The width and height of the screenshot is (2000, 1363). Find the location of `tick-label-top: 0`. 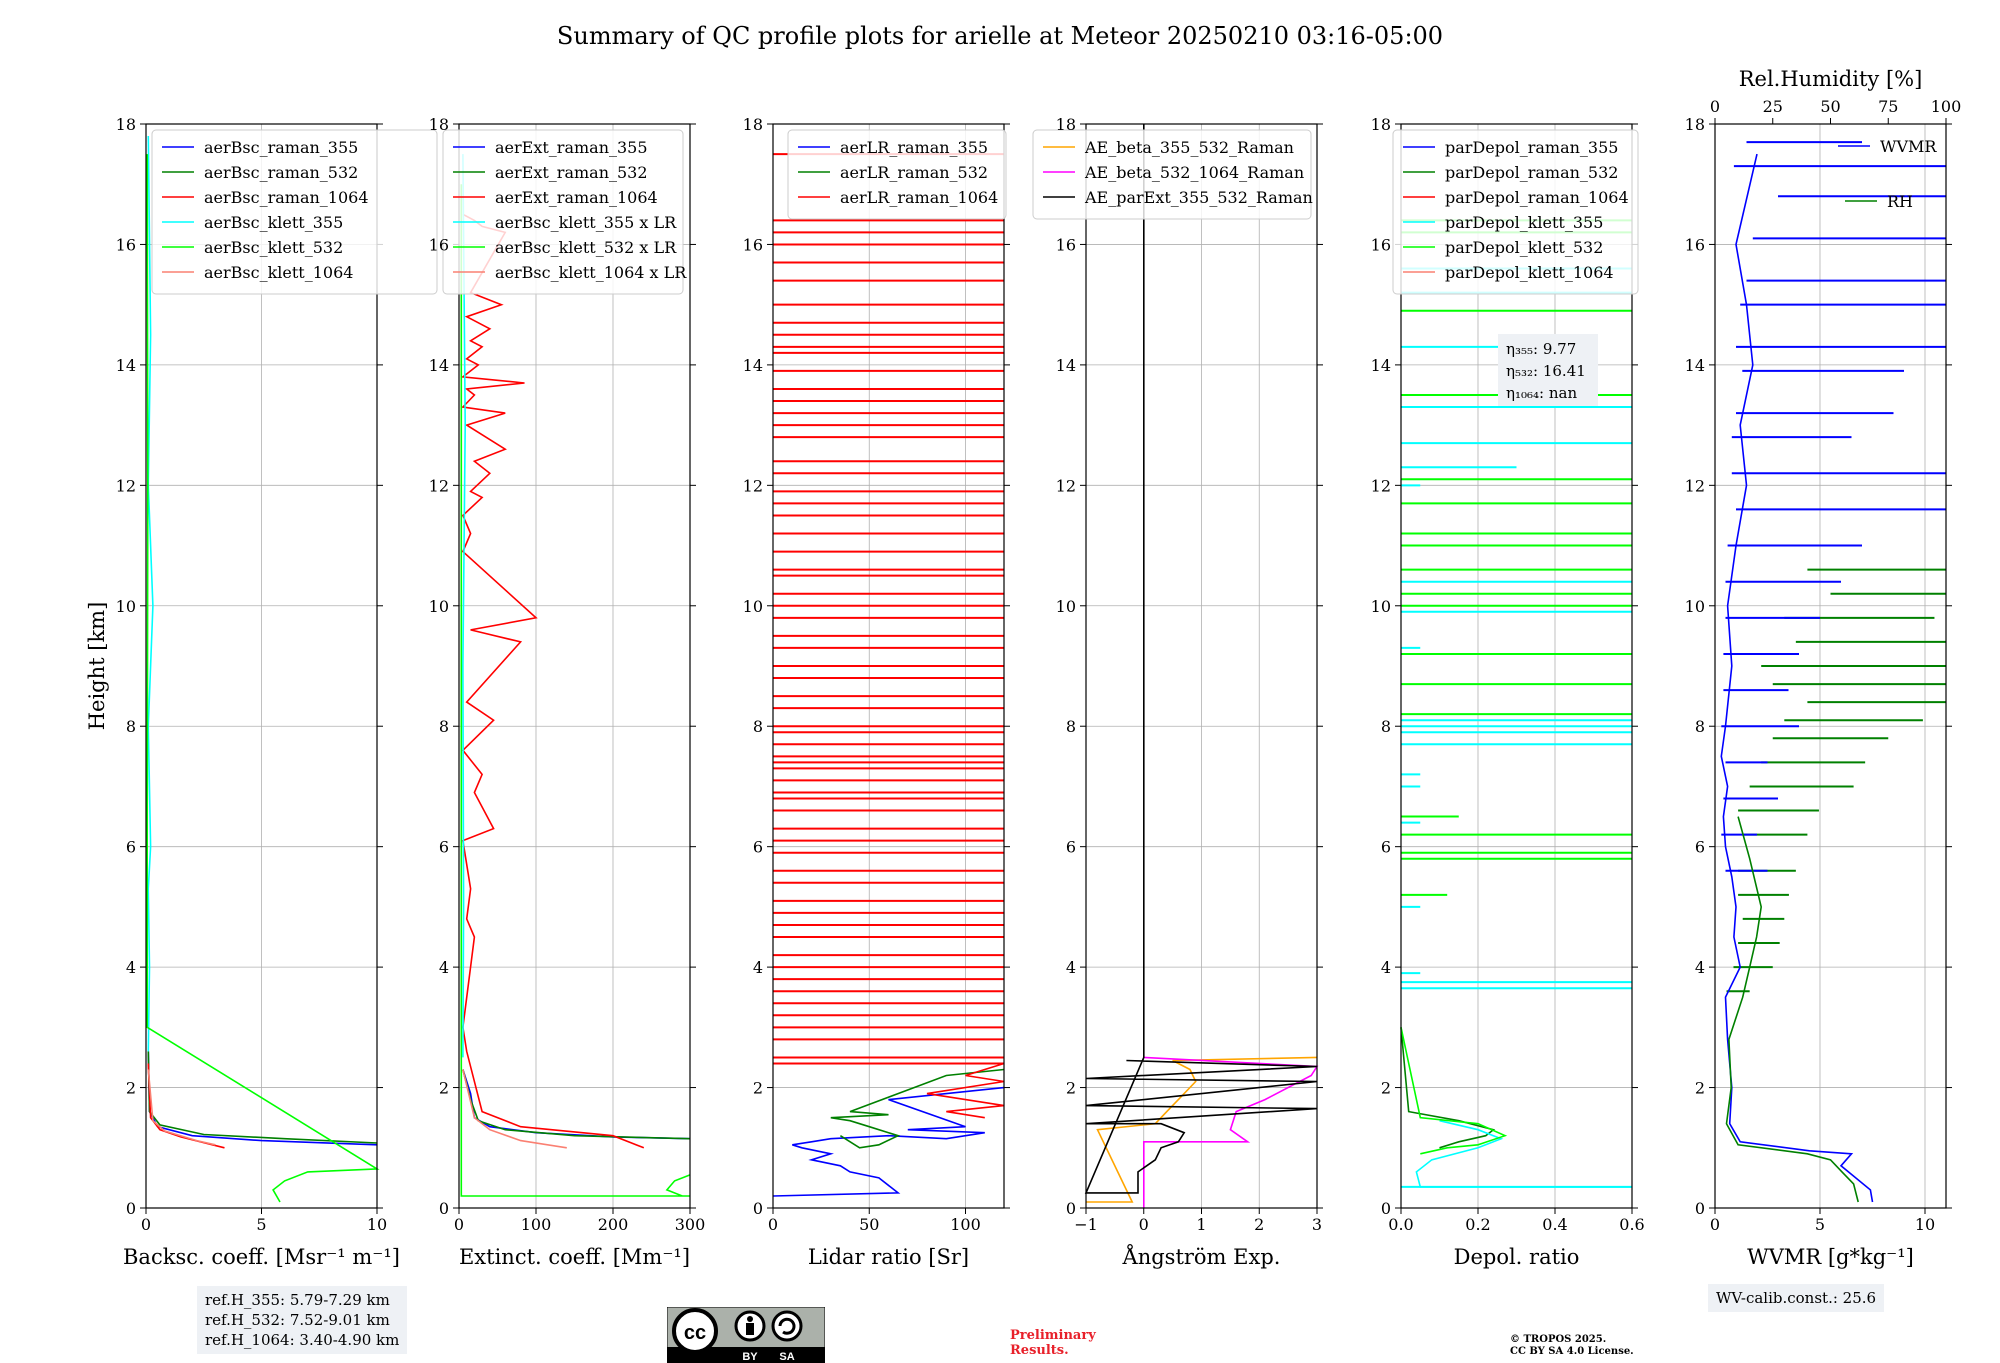

tick-label-top: 0 is located at coordinates (1715, 106).